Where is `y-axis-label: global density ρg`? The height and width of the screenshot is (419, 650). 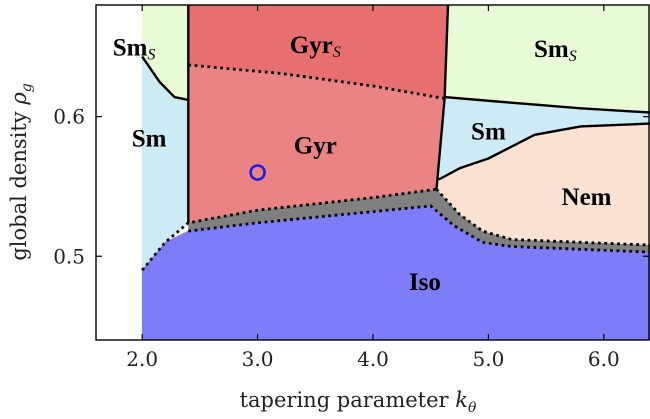 y-axis-label: global density ρg is located at coordinates (21, 171).